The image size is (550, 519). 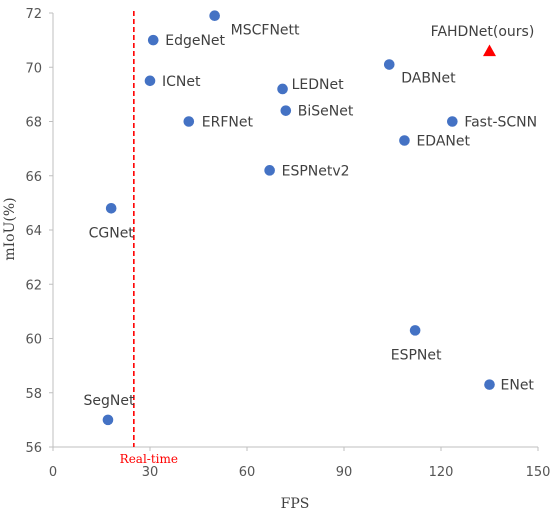 What do you see at coordinates (149, 459) in the screenshot?
I see `realtime-label: Real-time` at bounding box center [149, 459].